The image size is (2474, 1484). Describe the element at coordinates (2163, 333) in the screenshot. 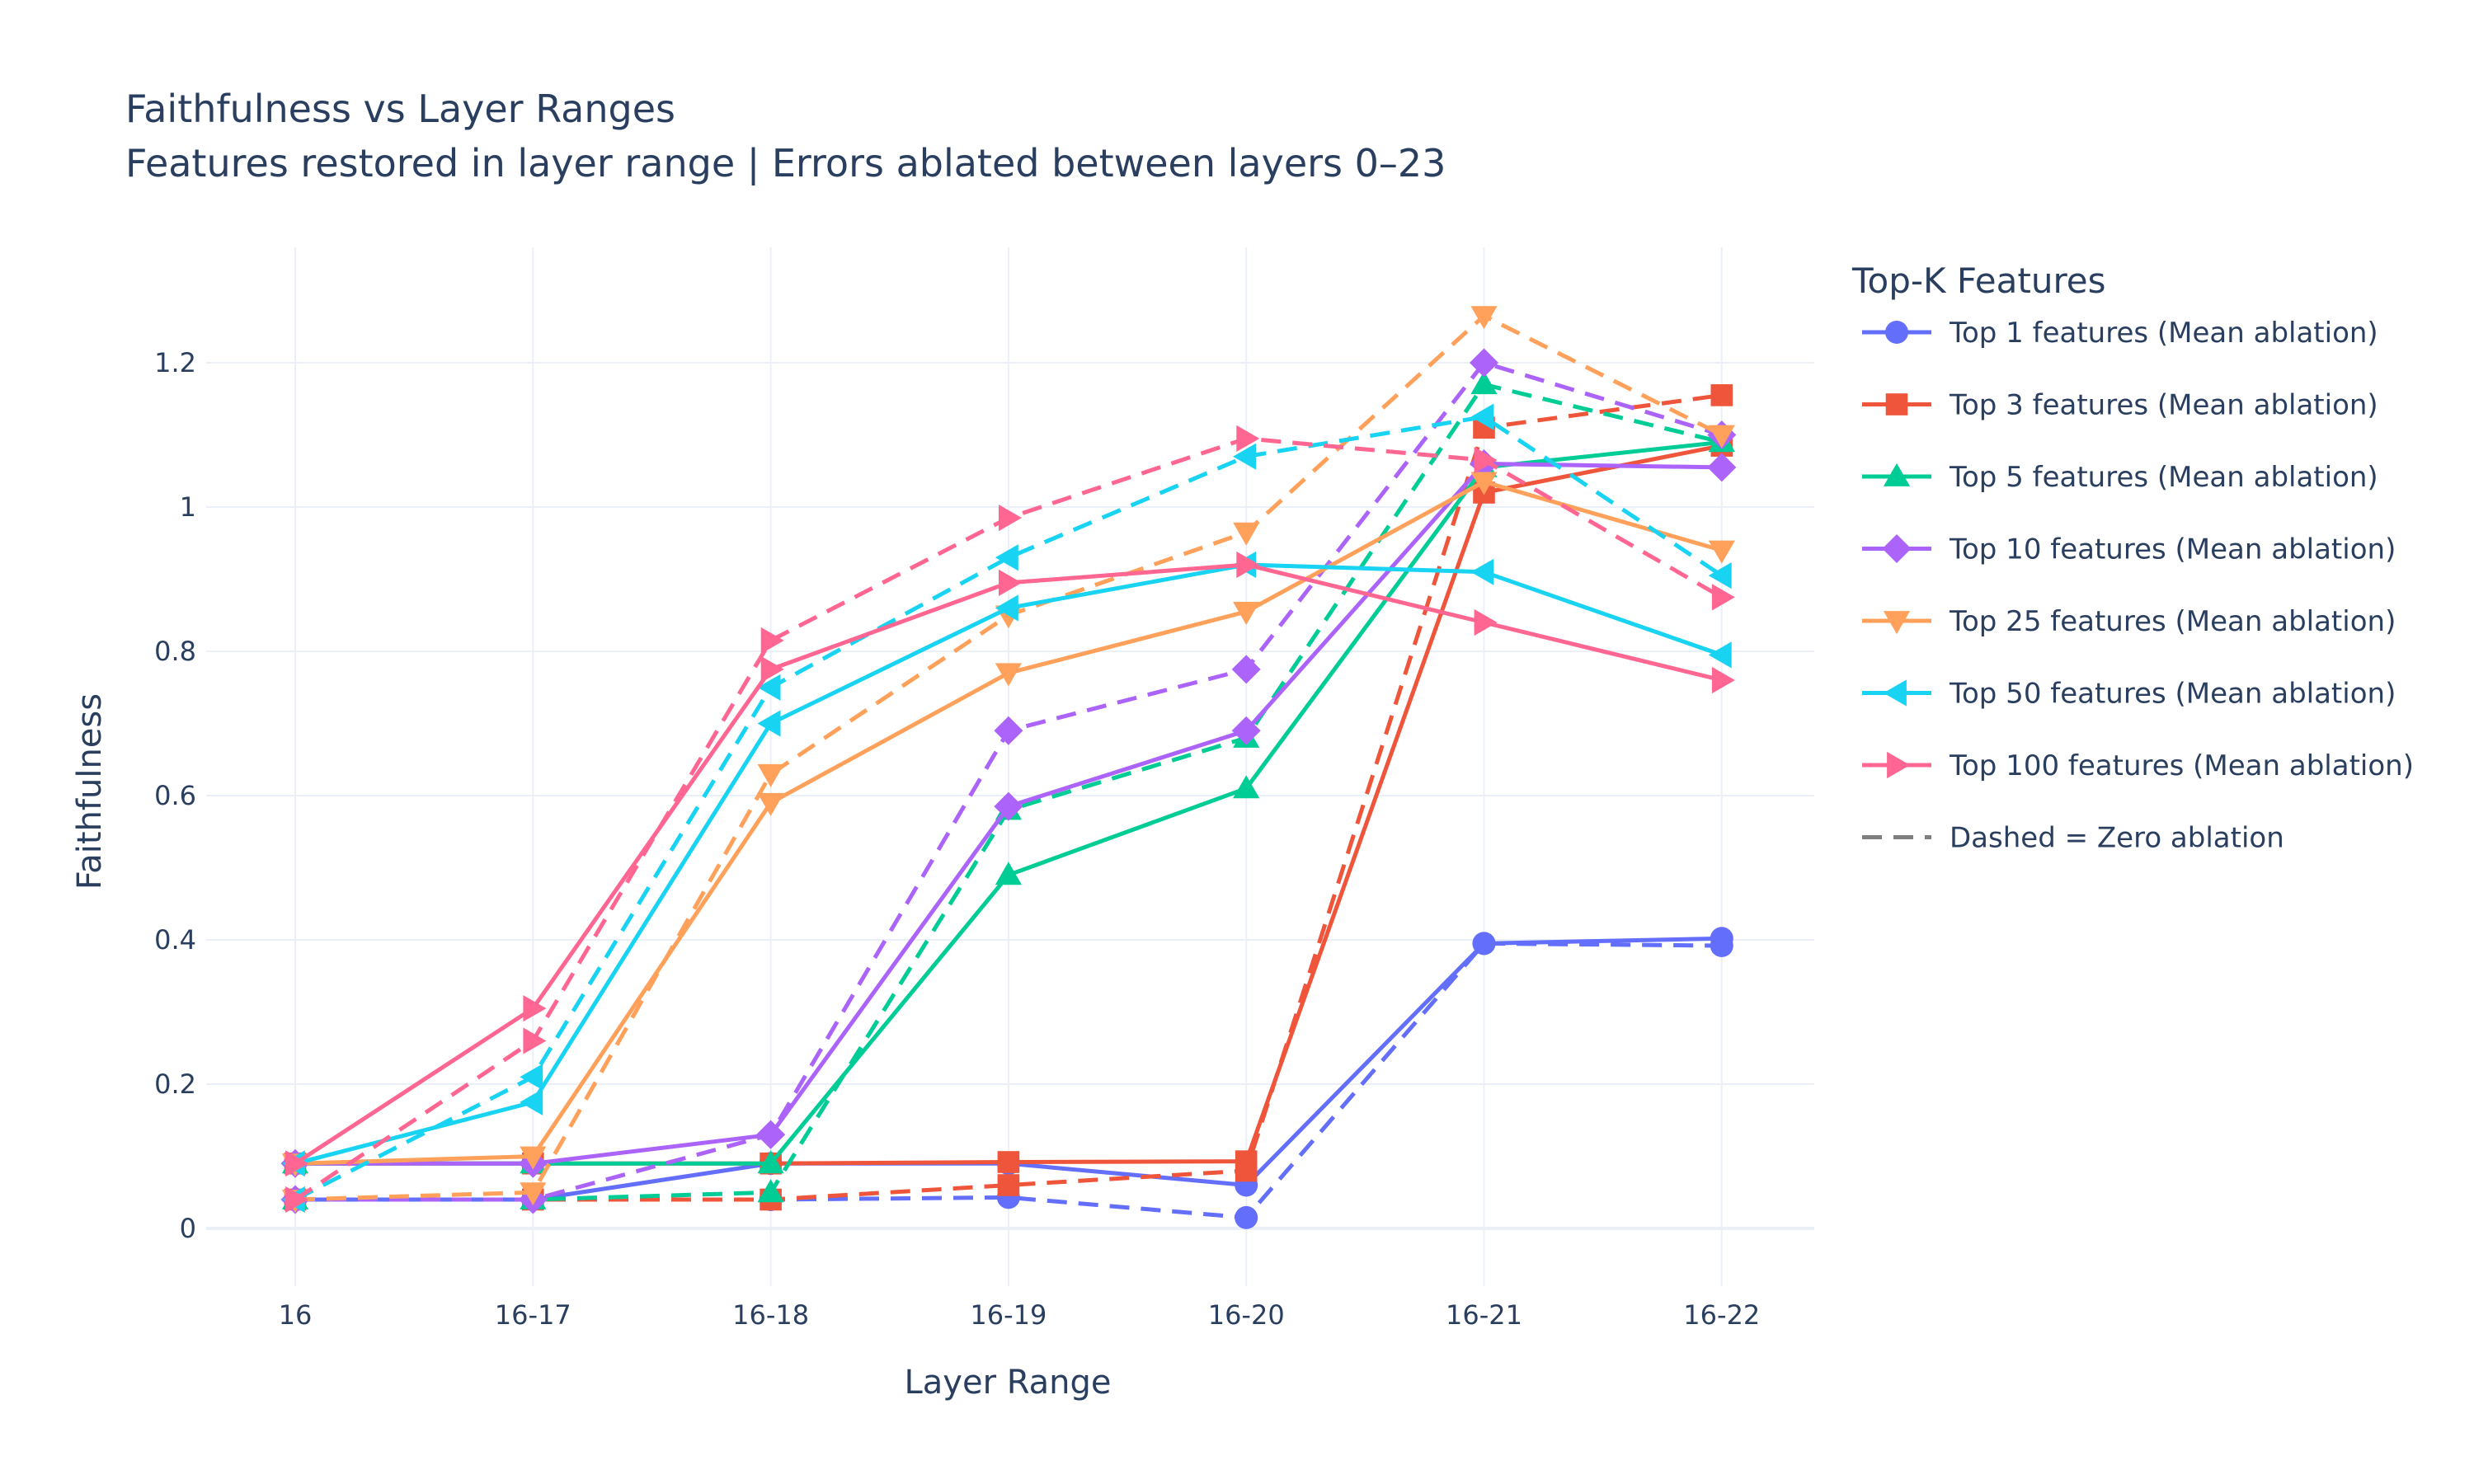

I see `legend-label: Top 1 features (Mean ablation)` at that location.